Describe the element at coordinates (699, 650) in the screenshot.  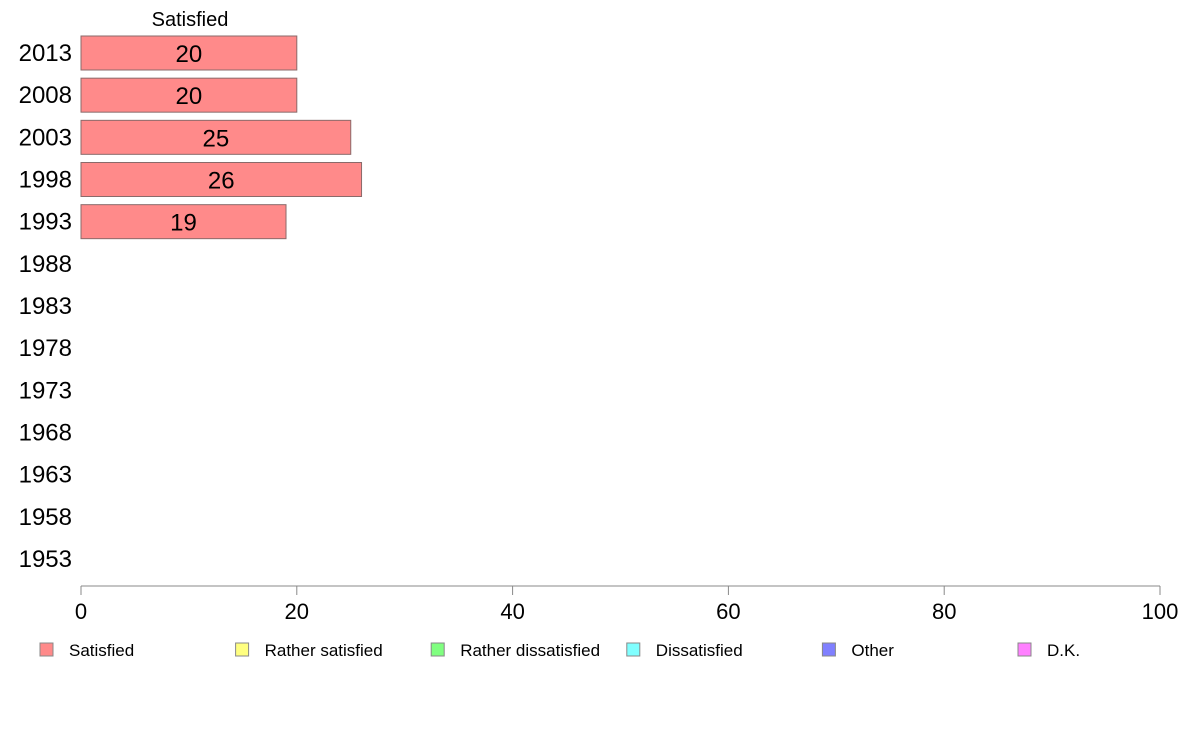
I see `legend-label: Dissatisfied` at that location.